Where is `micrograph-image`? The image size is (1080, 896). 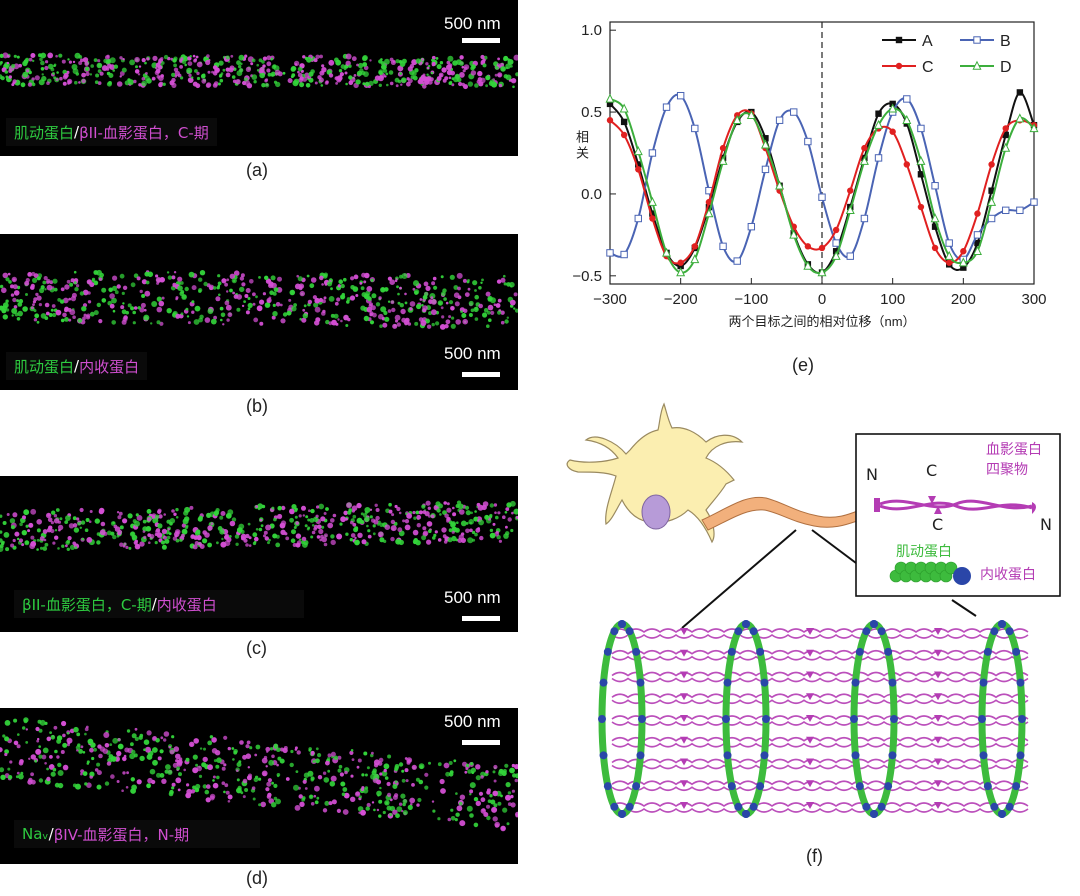
micrograph-image is located at coordinates (259, 299).